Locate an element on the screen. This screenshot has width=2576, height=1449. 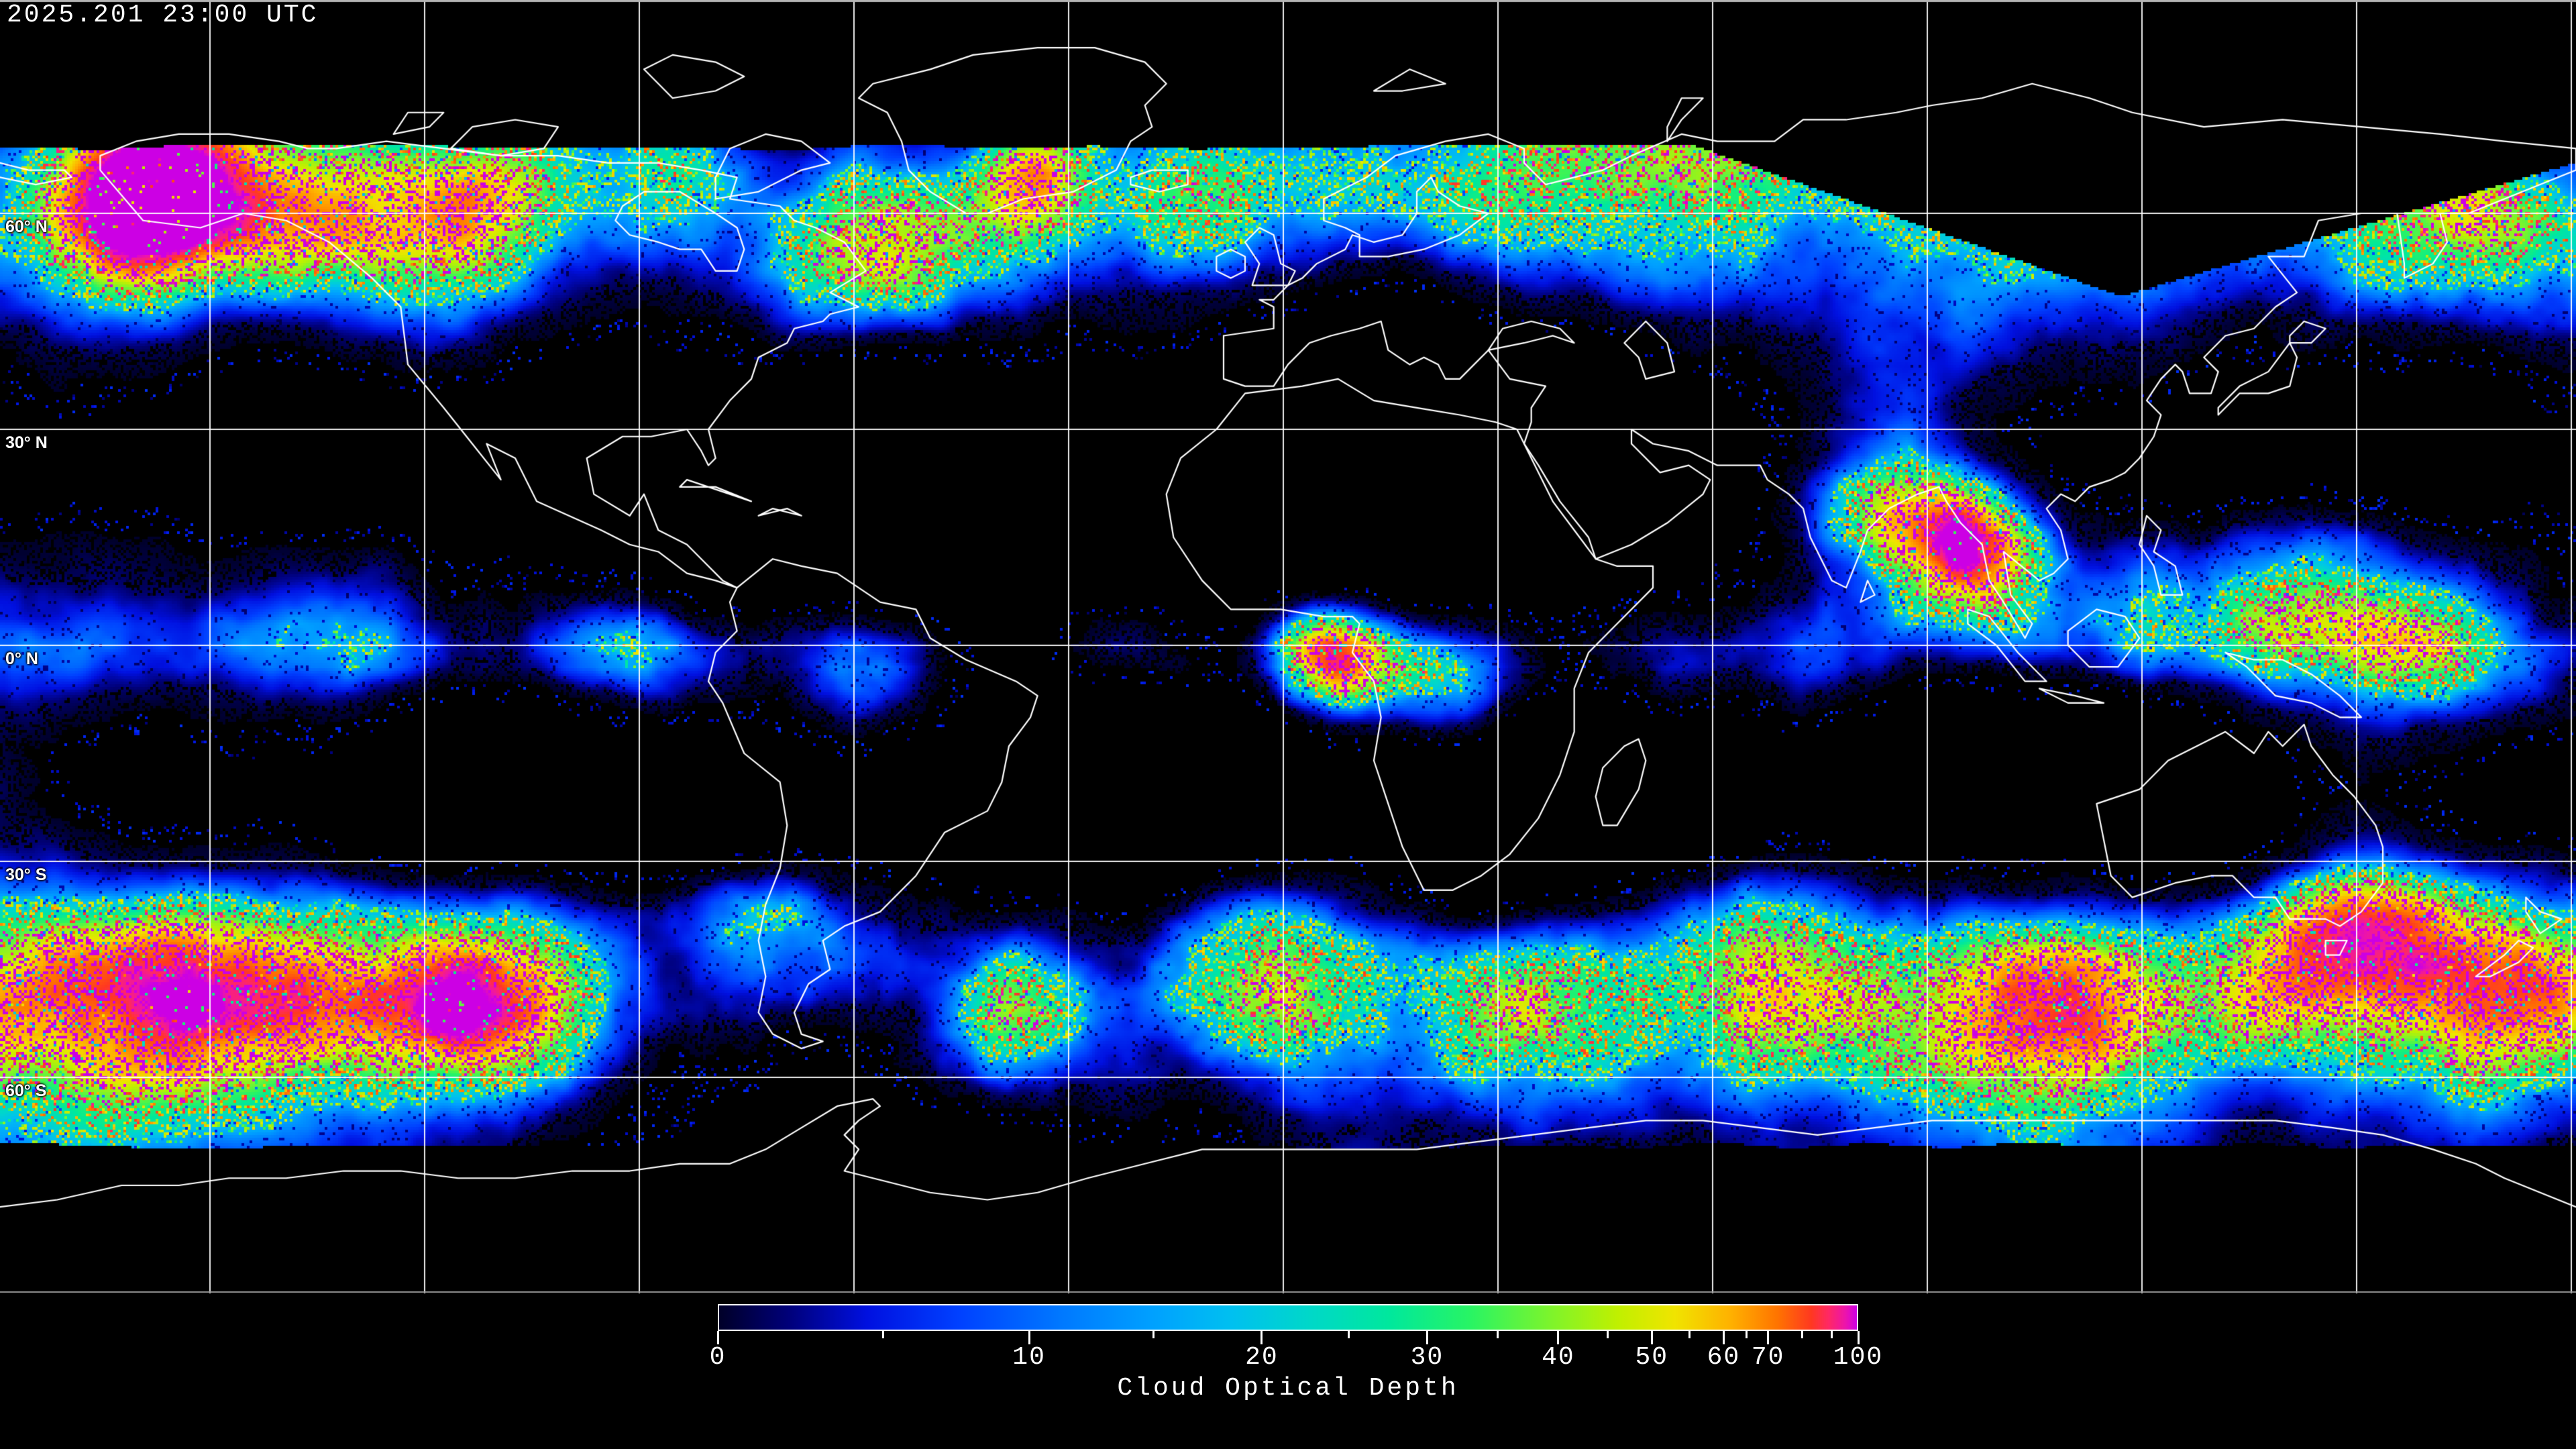
latitude-label: 60° N is located at coordinates (26, 226).